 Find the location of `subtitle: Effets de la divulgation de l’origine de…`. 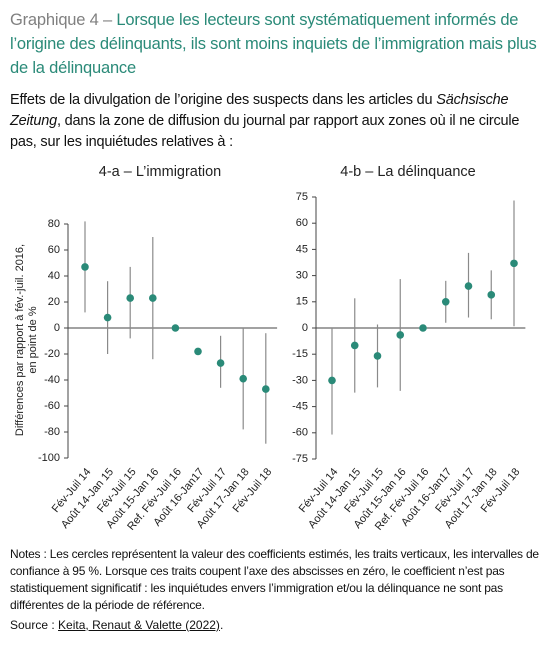

subtitle: Effets de la divulgation de l’origine de… is located at coordinates (279, 121).